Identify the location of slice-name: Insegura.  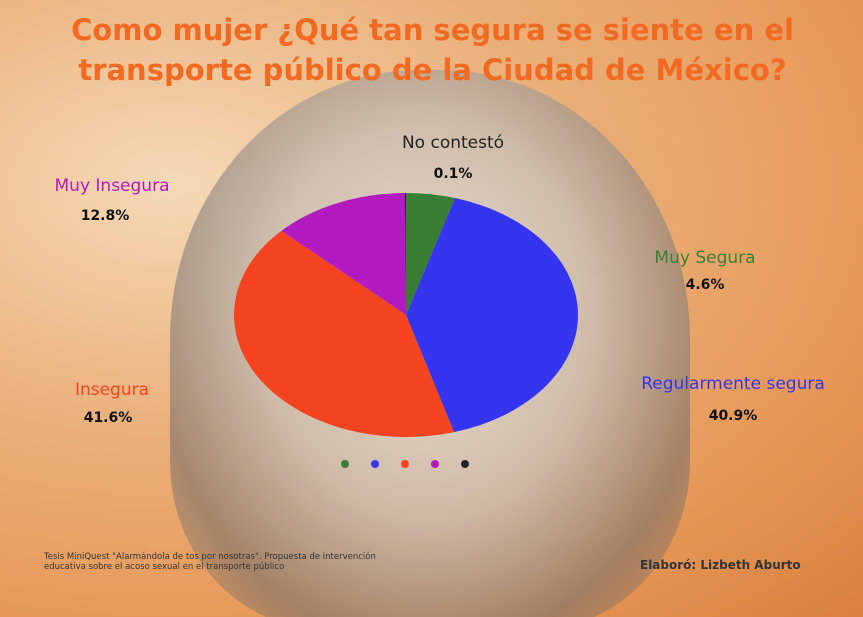
(112, 390).